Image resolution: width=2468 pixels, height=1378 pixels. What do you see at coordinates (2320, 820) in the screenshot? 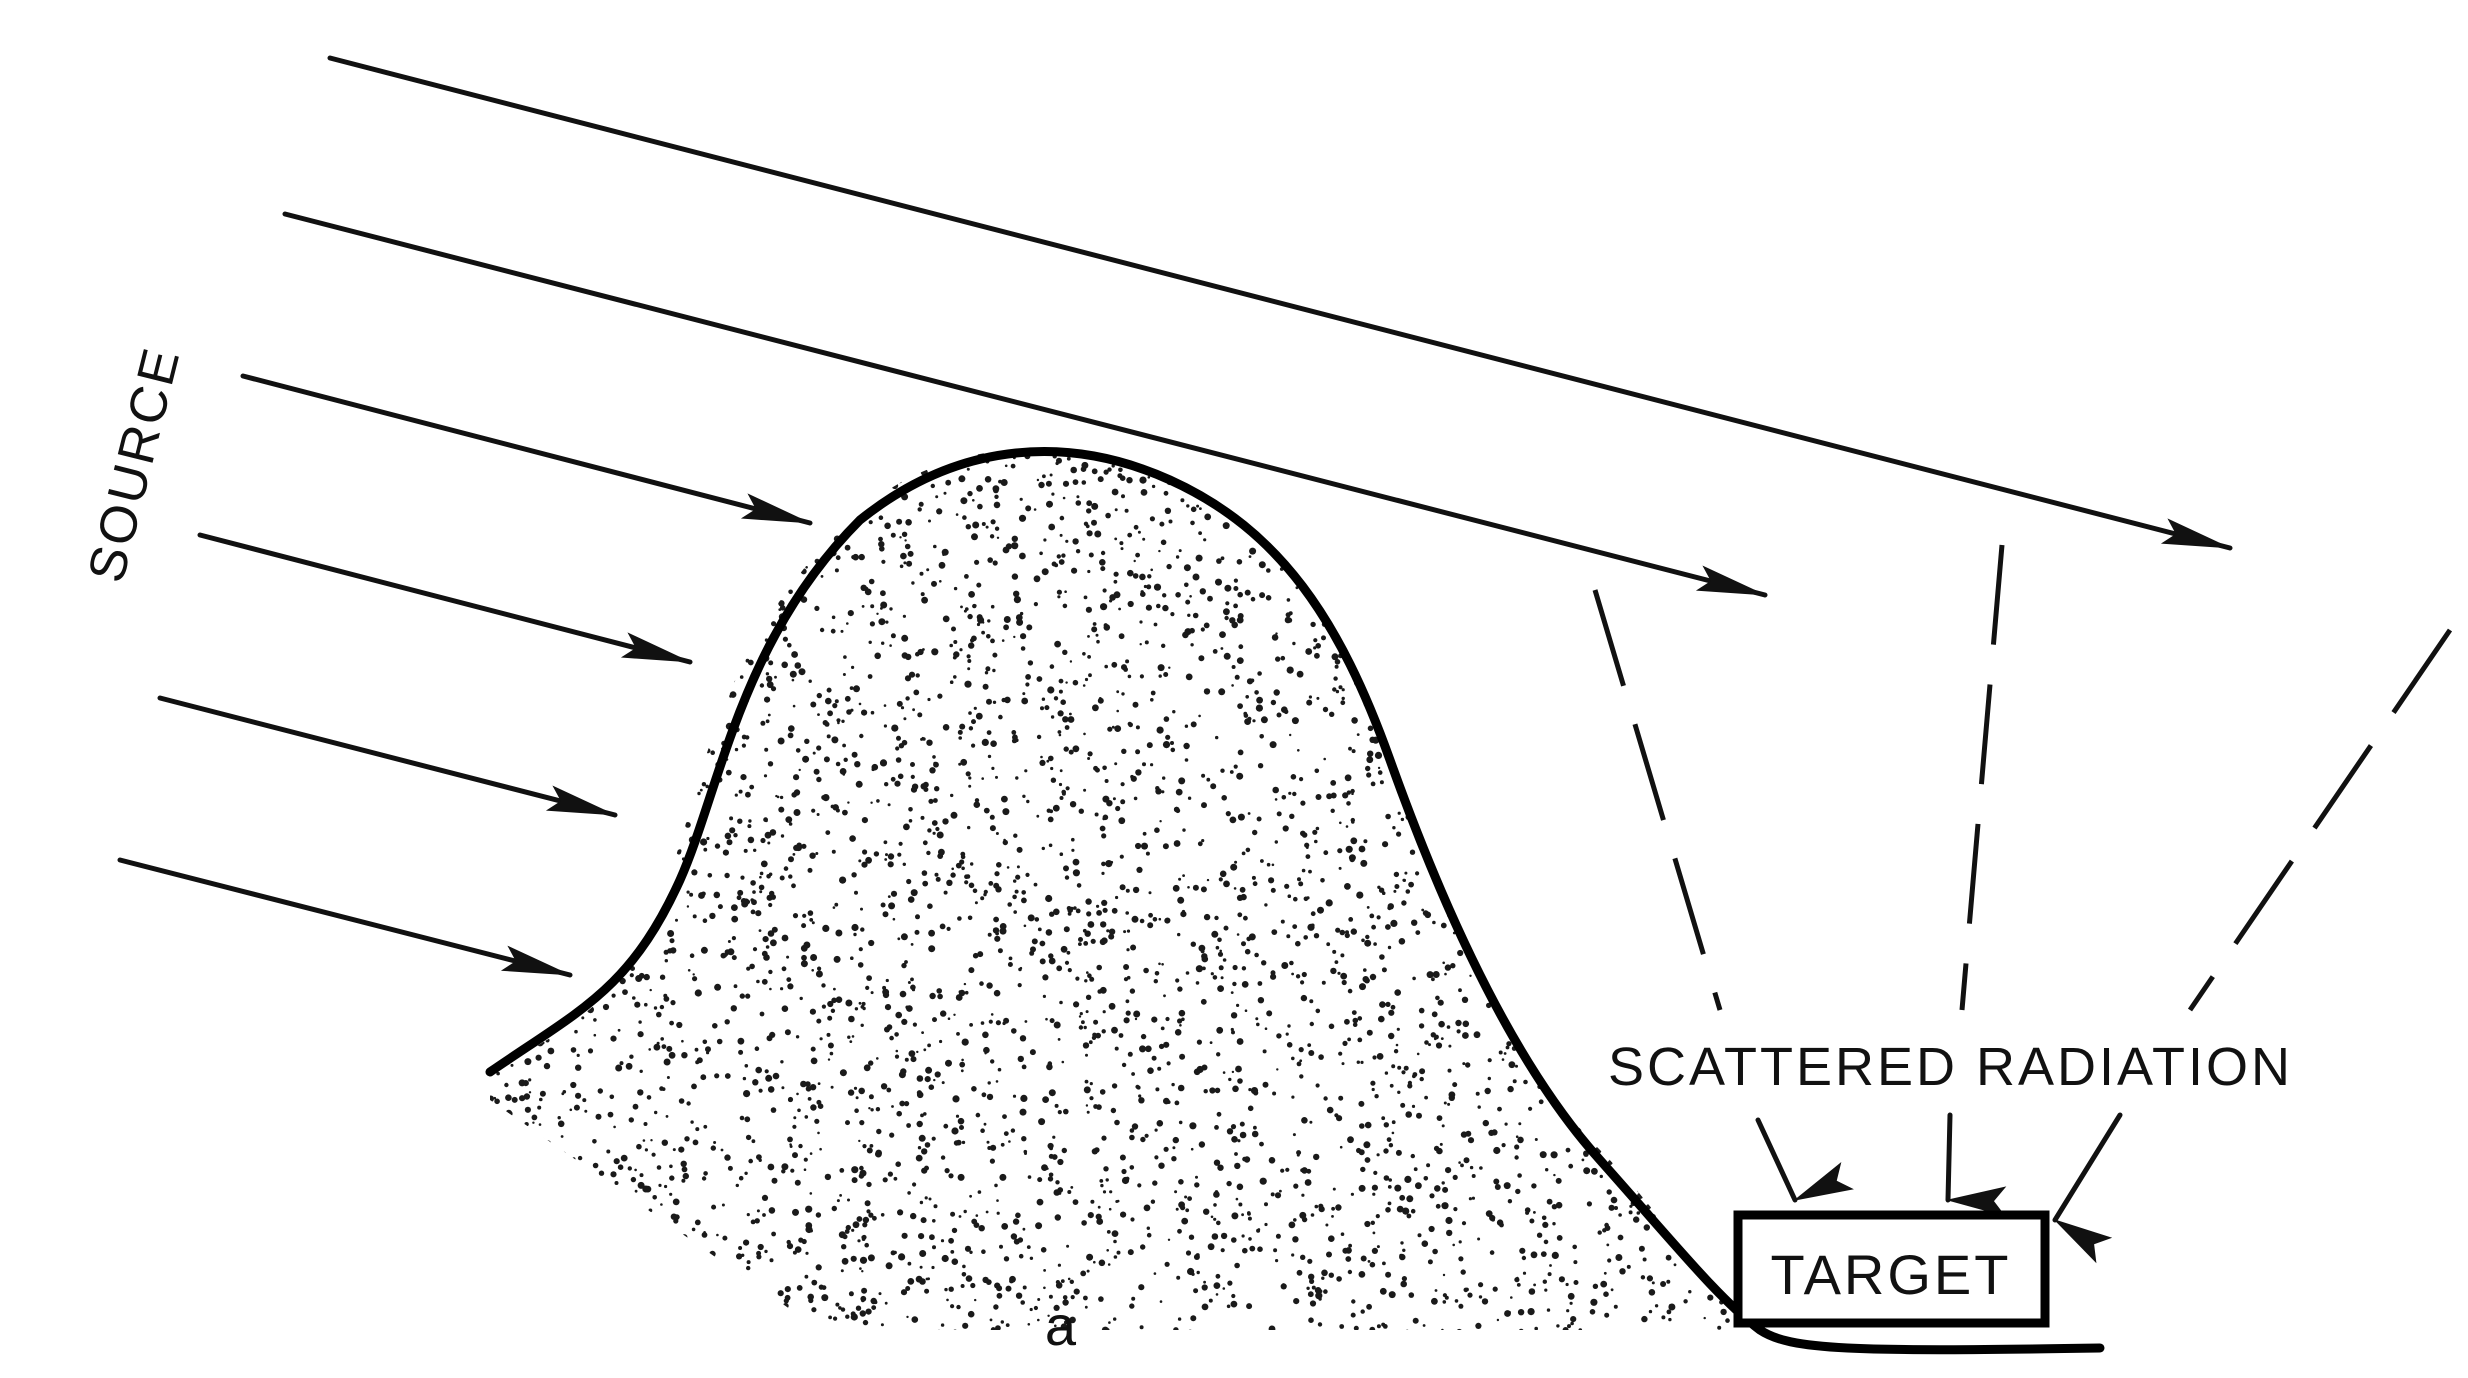
I see `scattered-ray-right` at bounding box center [2320, 820].